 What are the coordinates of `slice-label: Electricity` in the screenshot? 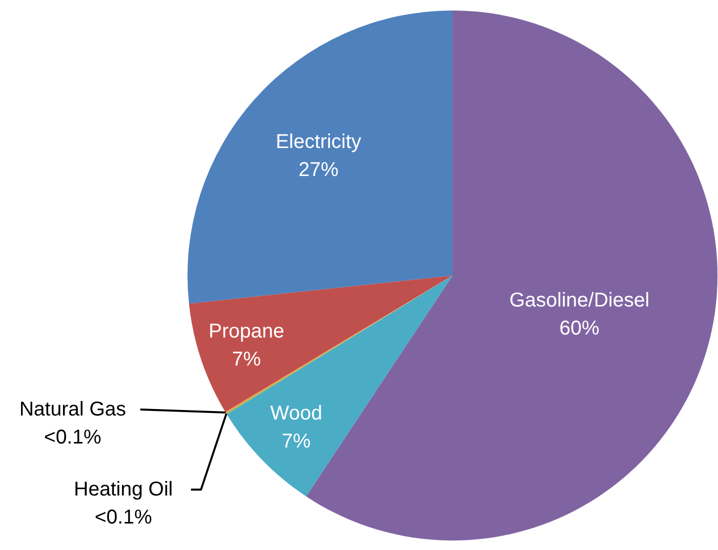 It's located at (319, 142).